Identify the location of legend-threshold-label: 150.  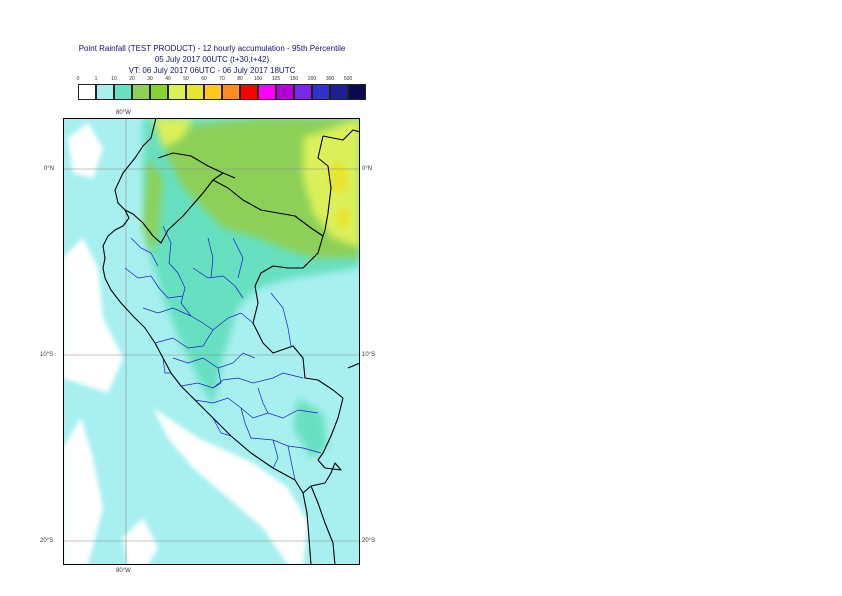
(294, 79).